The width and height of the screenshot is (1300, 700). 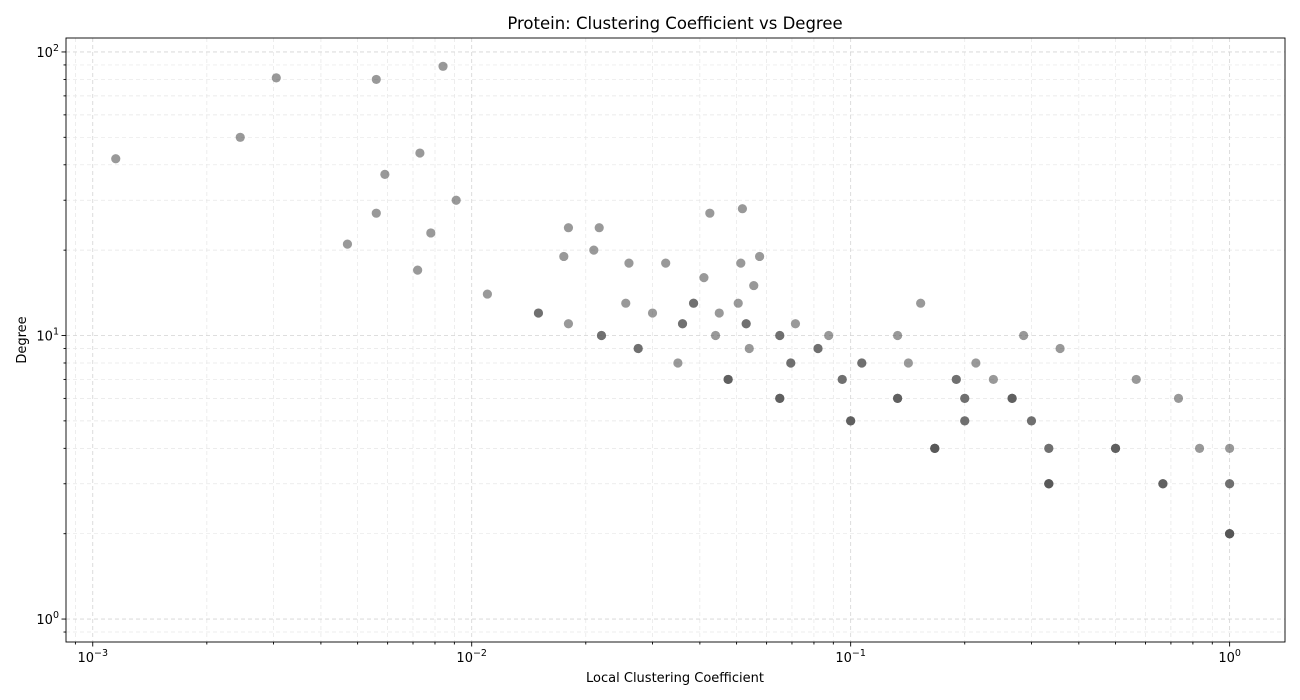 What do you see at coordinates (850, 657) in the screenshot?
I see `x-tick-label: 10⁻¹` at bounding box center [850, 657].